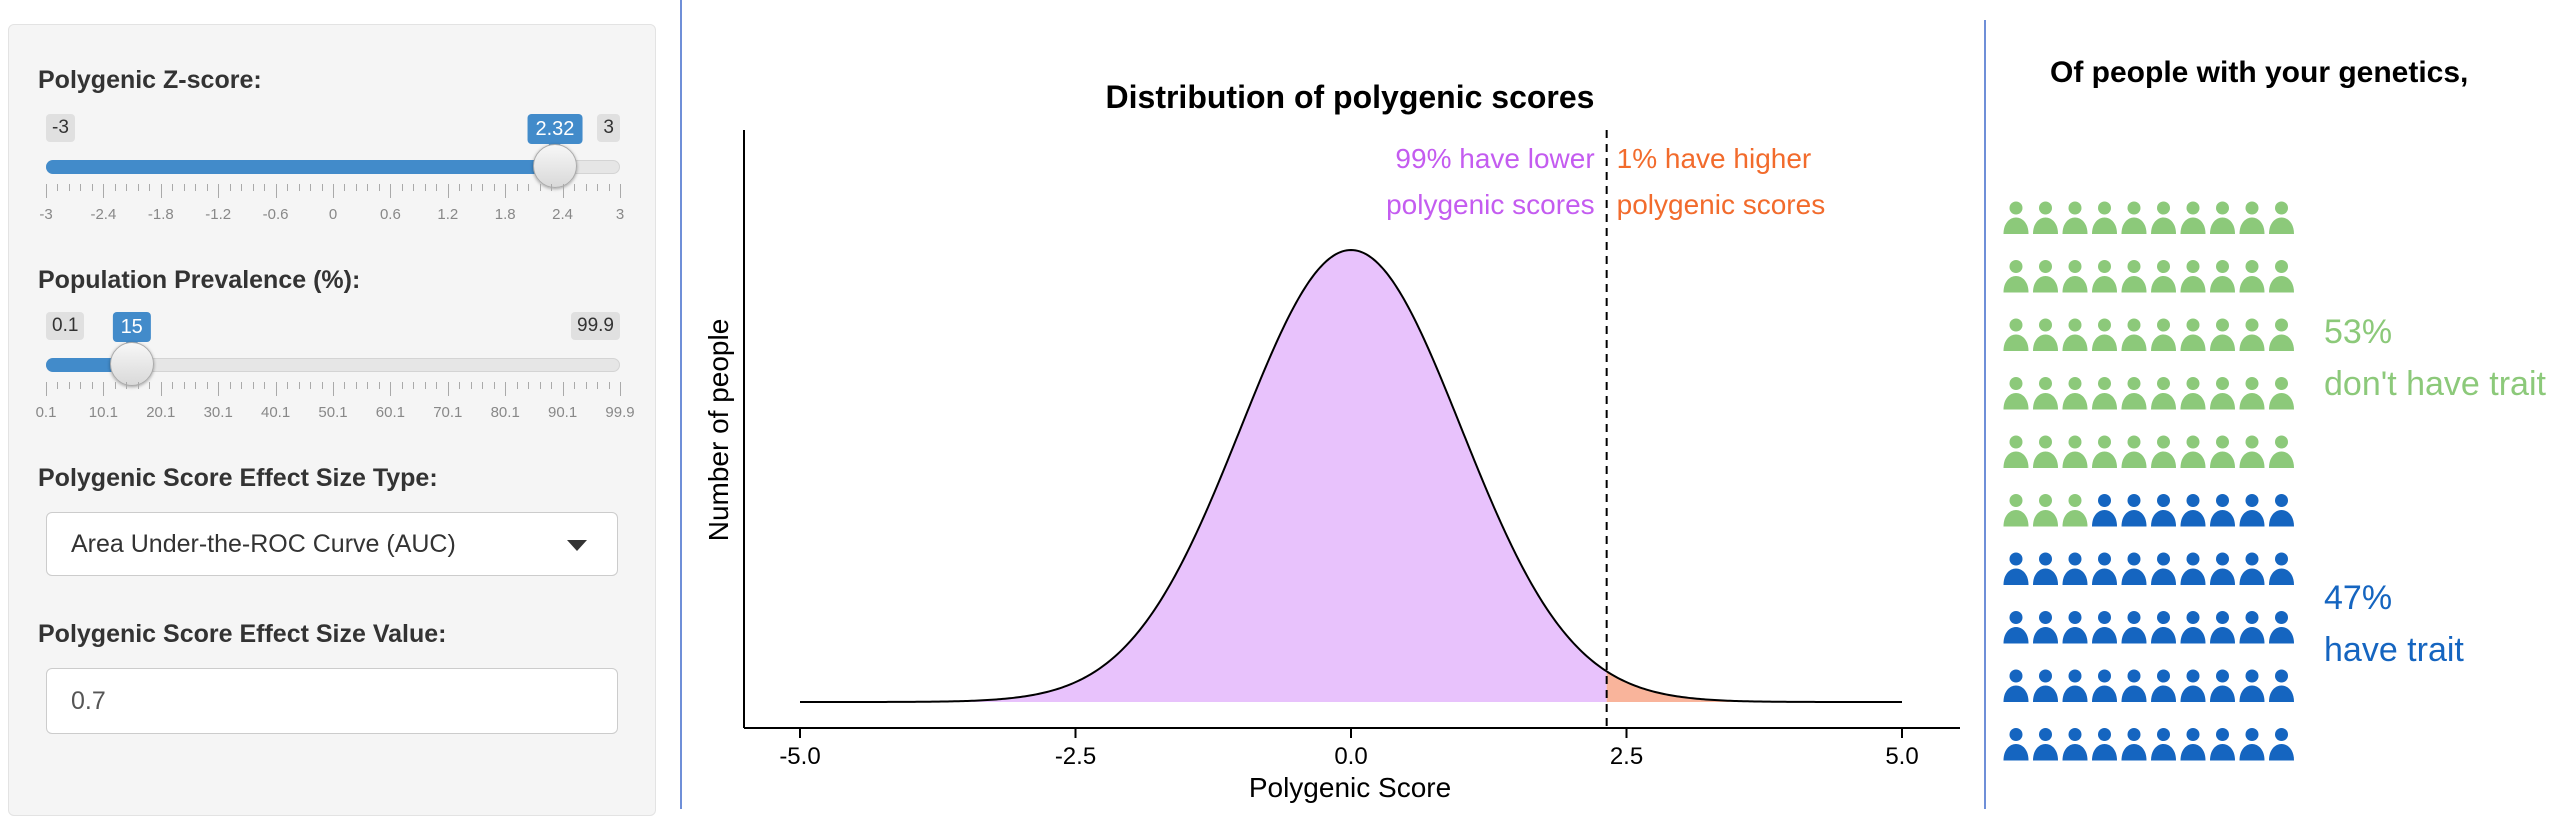 This screenshot has width=2560, height=816. I want to click on x-tick-label: 2.5, so click(1626, 756).